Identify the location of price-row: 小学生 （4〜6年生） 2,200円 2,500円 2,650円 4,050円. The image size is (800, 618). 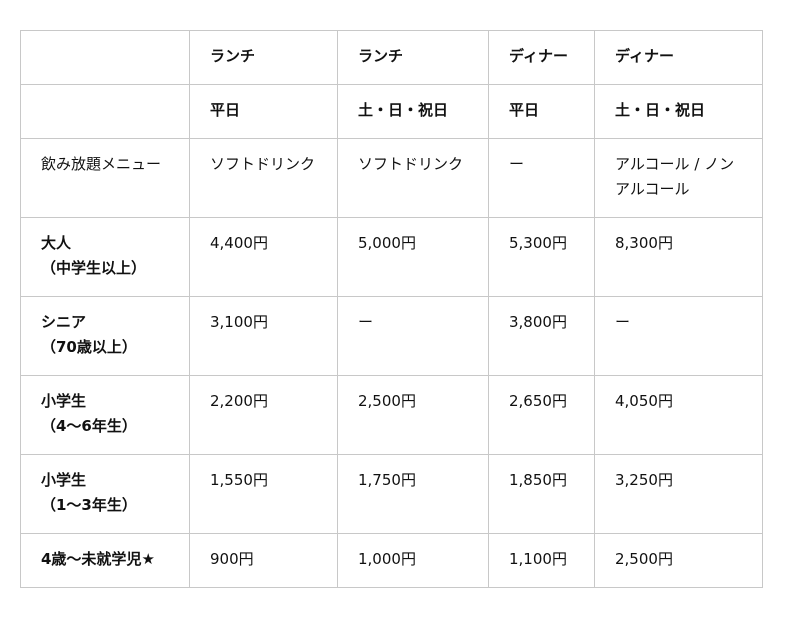
(391, 415).